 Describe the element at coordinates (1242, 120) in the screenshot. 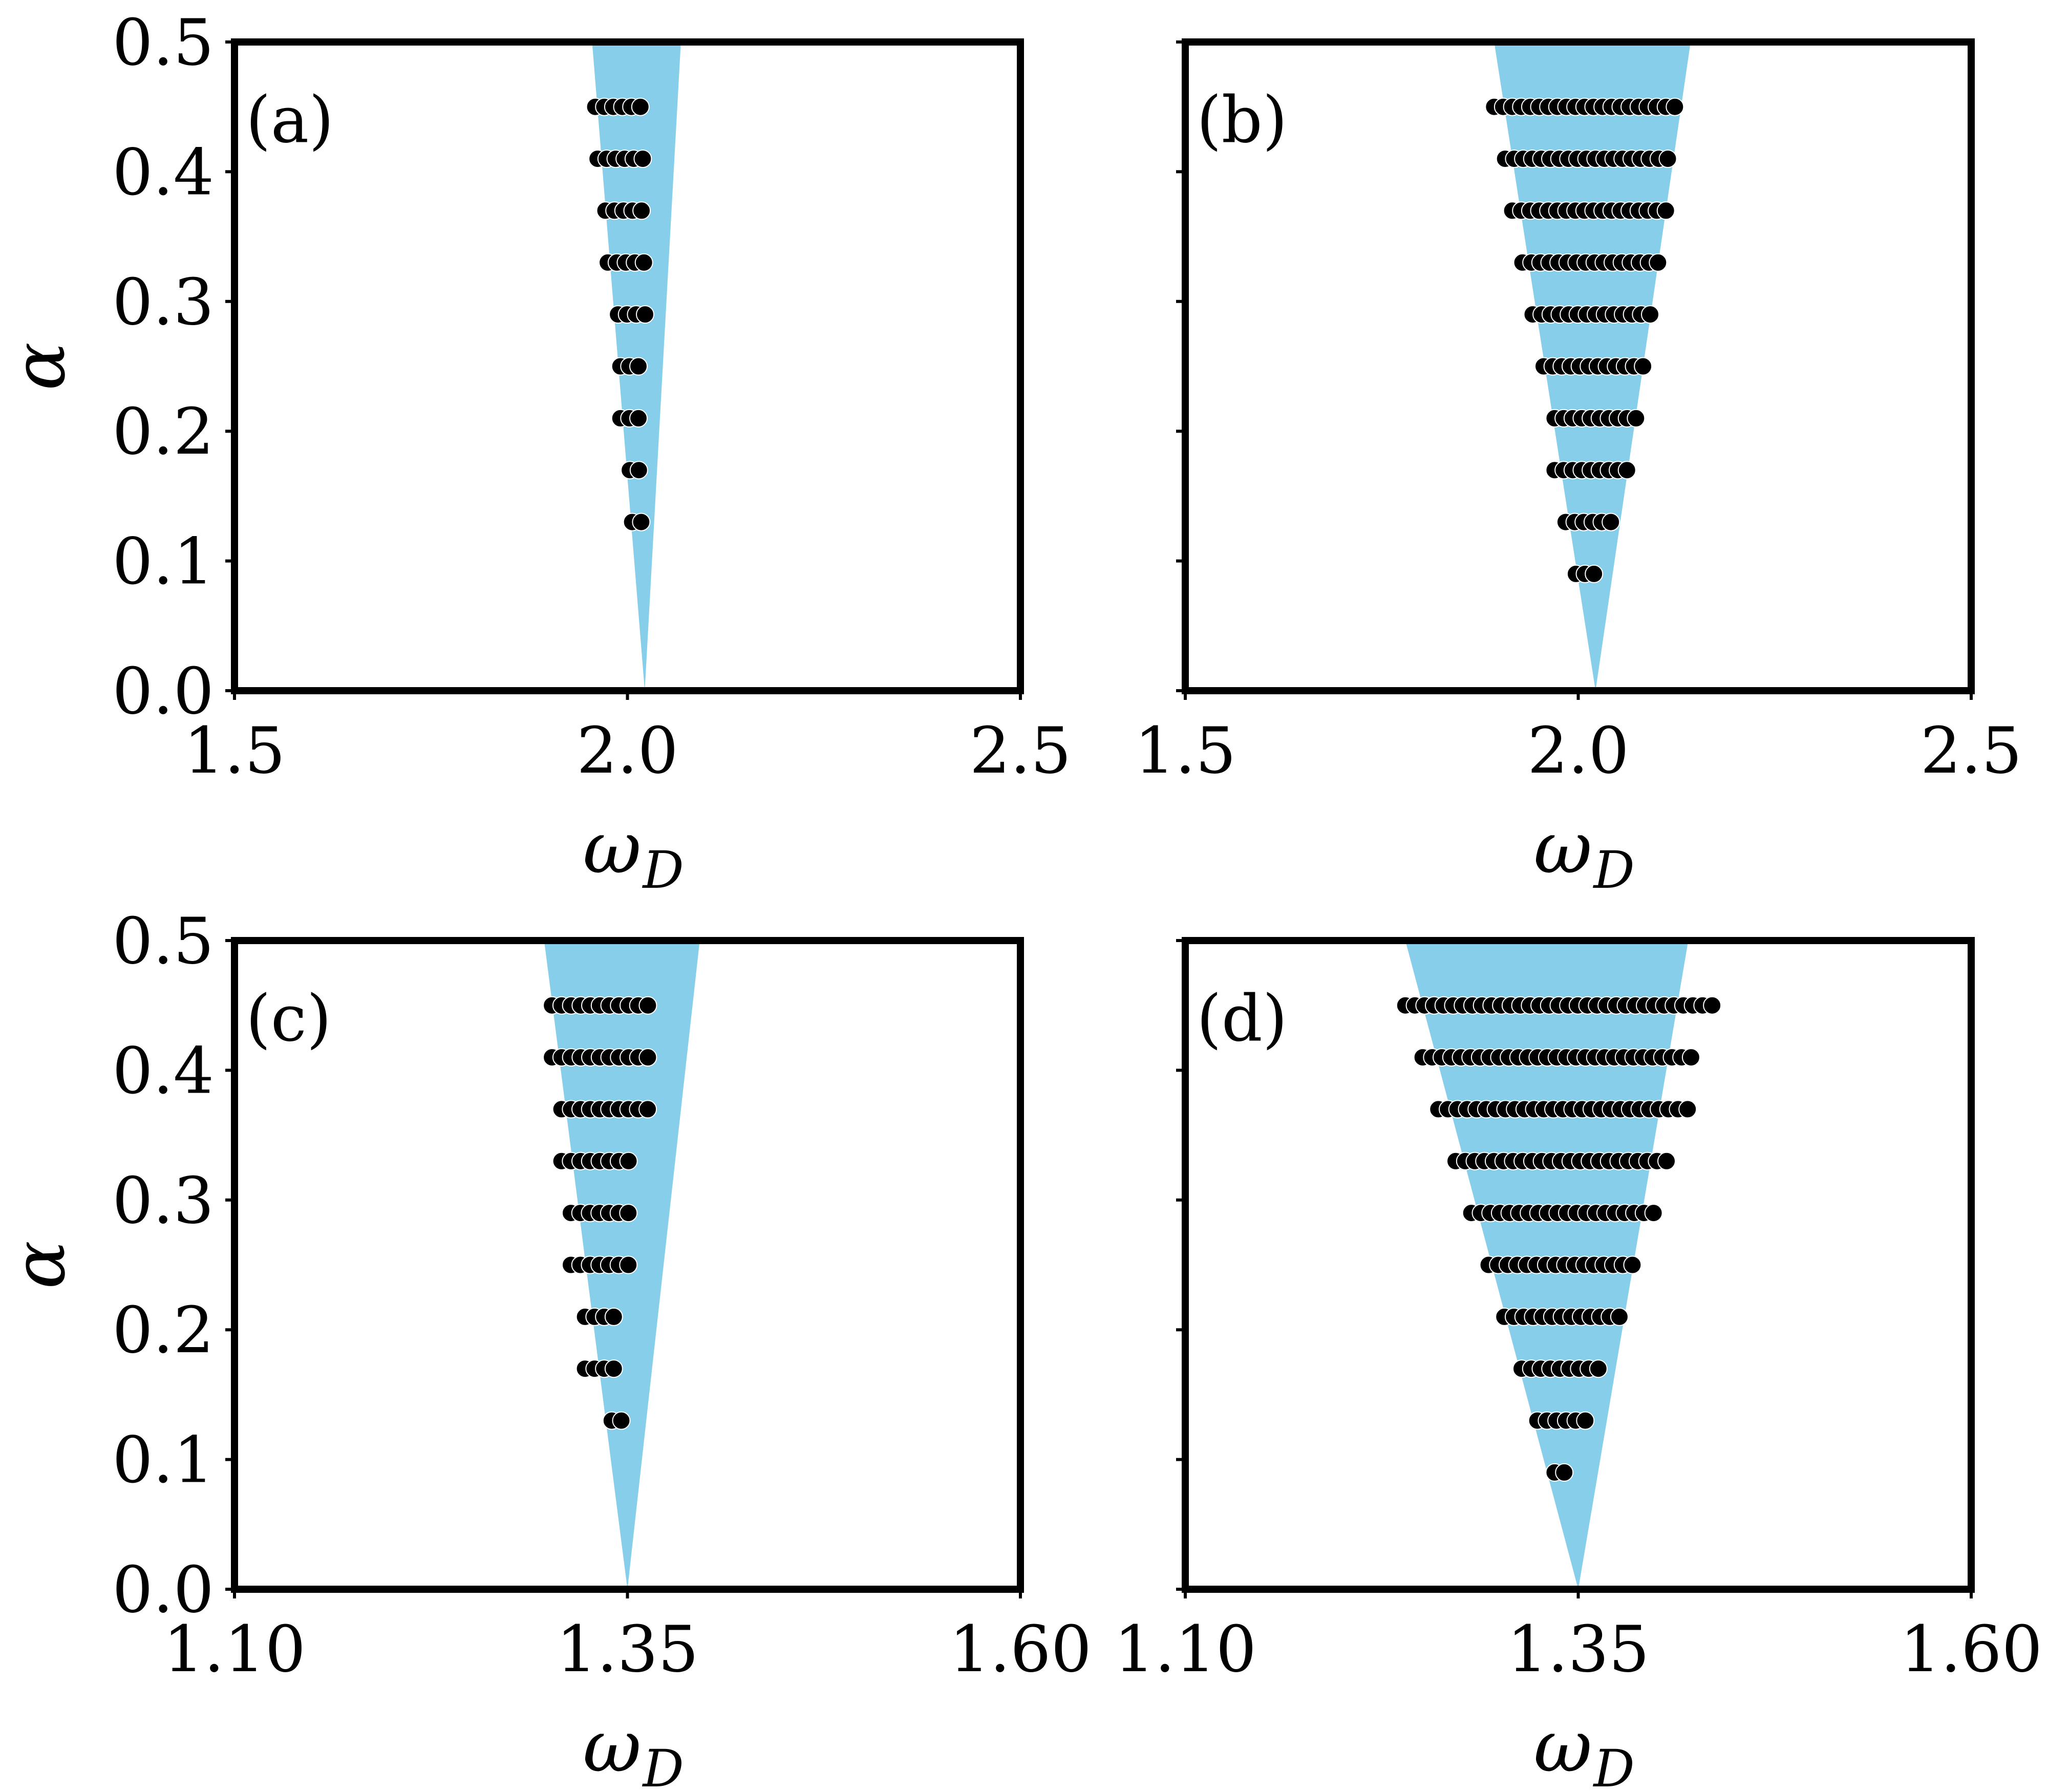

I see `panel-label: (b)` at that location.